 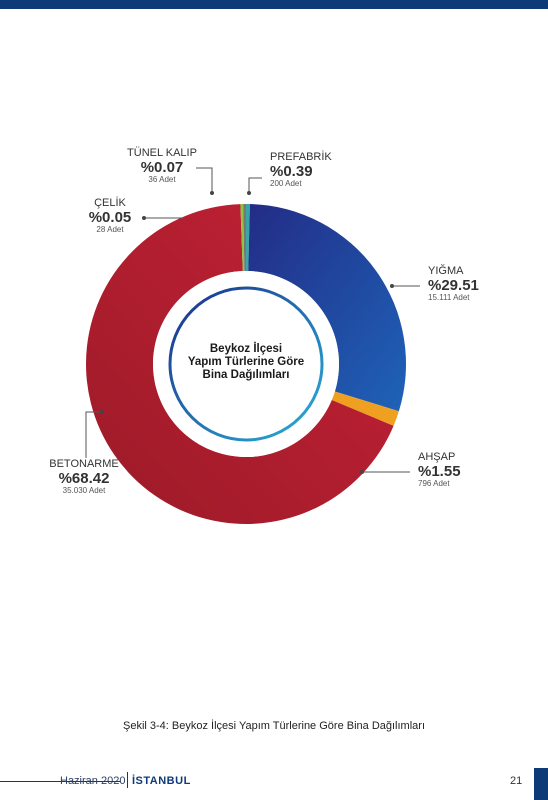 What do you see at coordinates (446, 270) in the screenshot?
I see `label-name-yigma: YIĞMA` at bounding box center [446, 270].